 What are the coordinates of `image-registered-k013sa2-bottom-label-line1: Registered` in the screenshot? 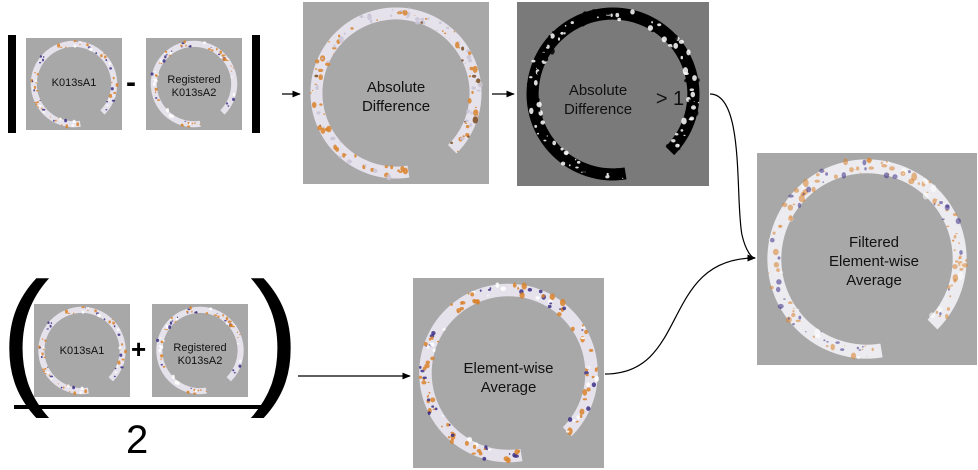 It's located at (200, 348).